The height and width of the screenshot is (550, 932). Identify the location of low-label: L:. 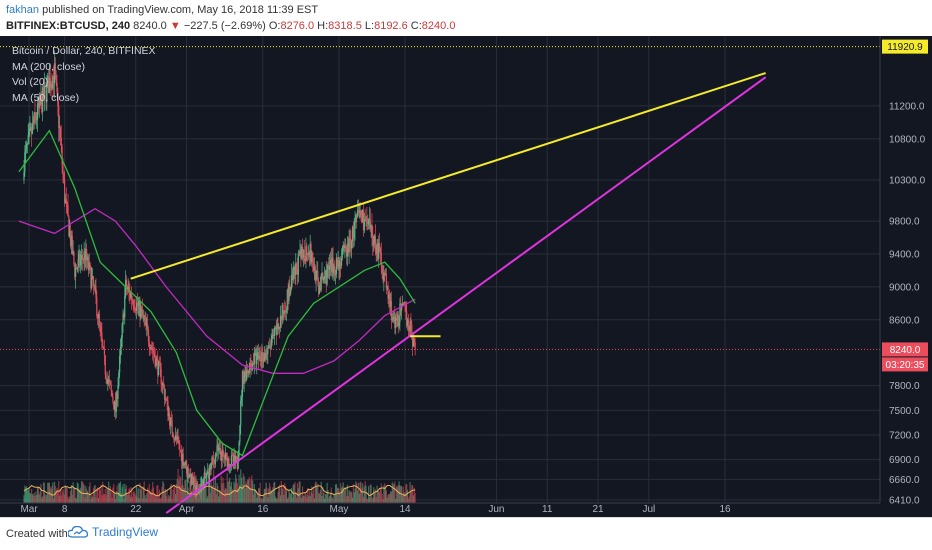
(369, 26).